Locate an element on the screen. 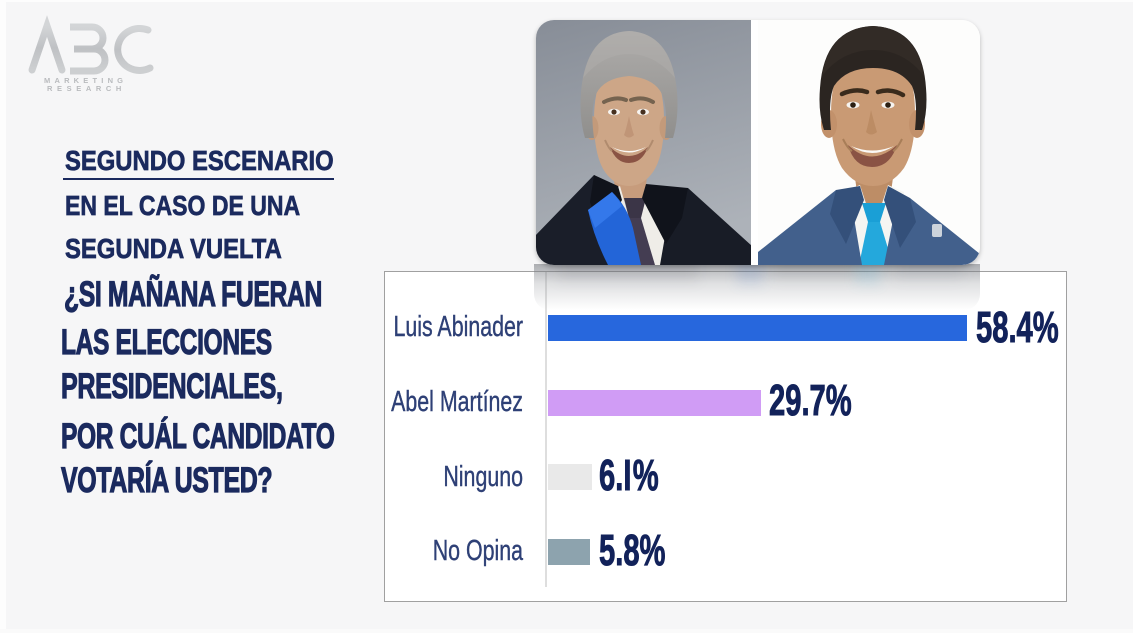 Image resolution: width=1133 pixels, height=633 pixels. svg-text: MARKETING is located at coordinates (85, 80).